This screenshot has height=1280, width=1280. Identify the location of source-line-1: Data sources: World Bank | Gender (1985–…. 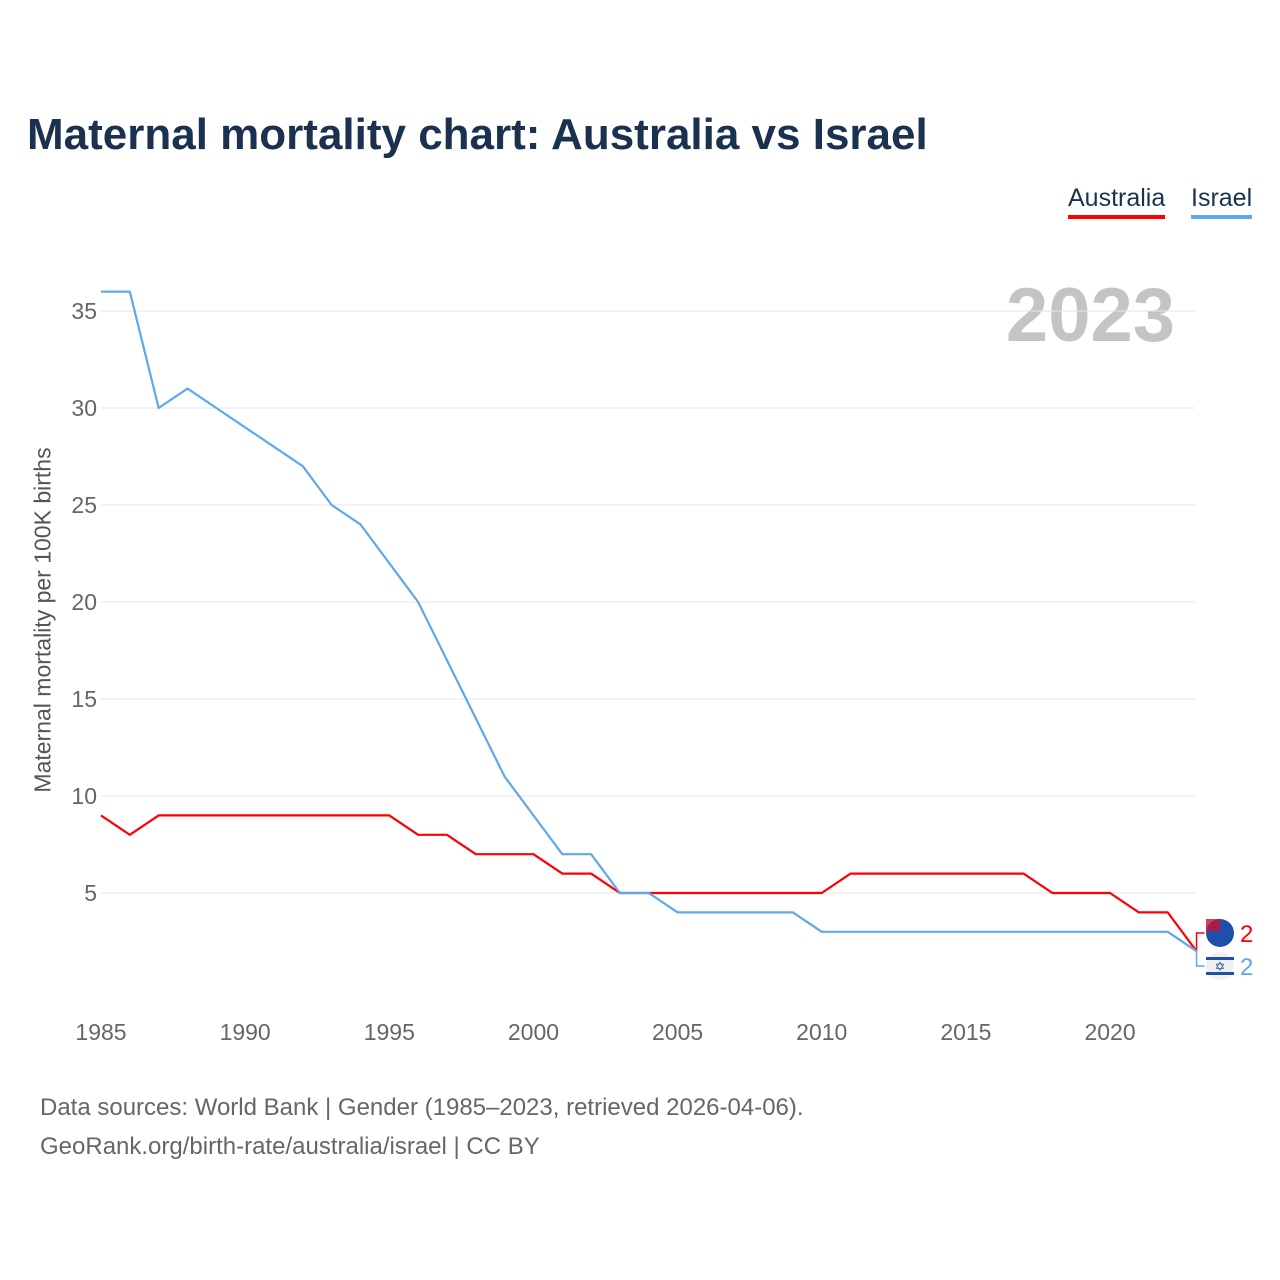
(422, 1107).